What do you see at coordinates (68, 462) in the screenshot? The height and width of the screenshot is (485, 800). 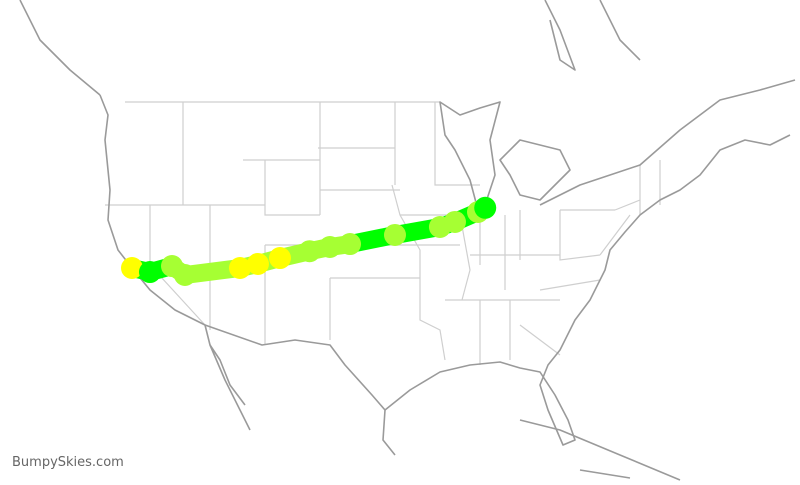 I see `watermark: BumpySkies.com` at bounding box center [68, 462].